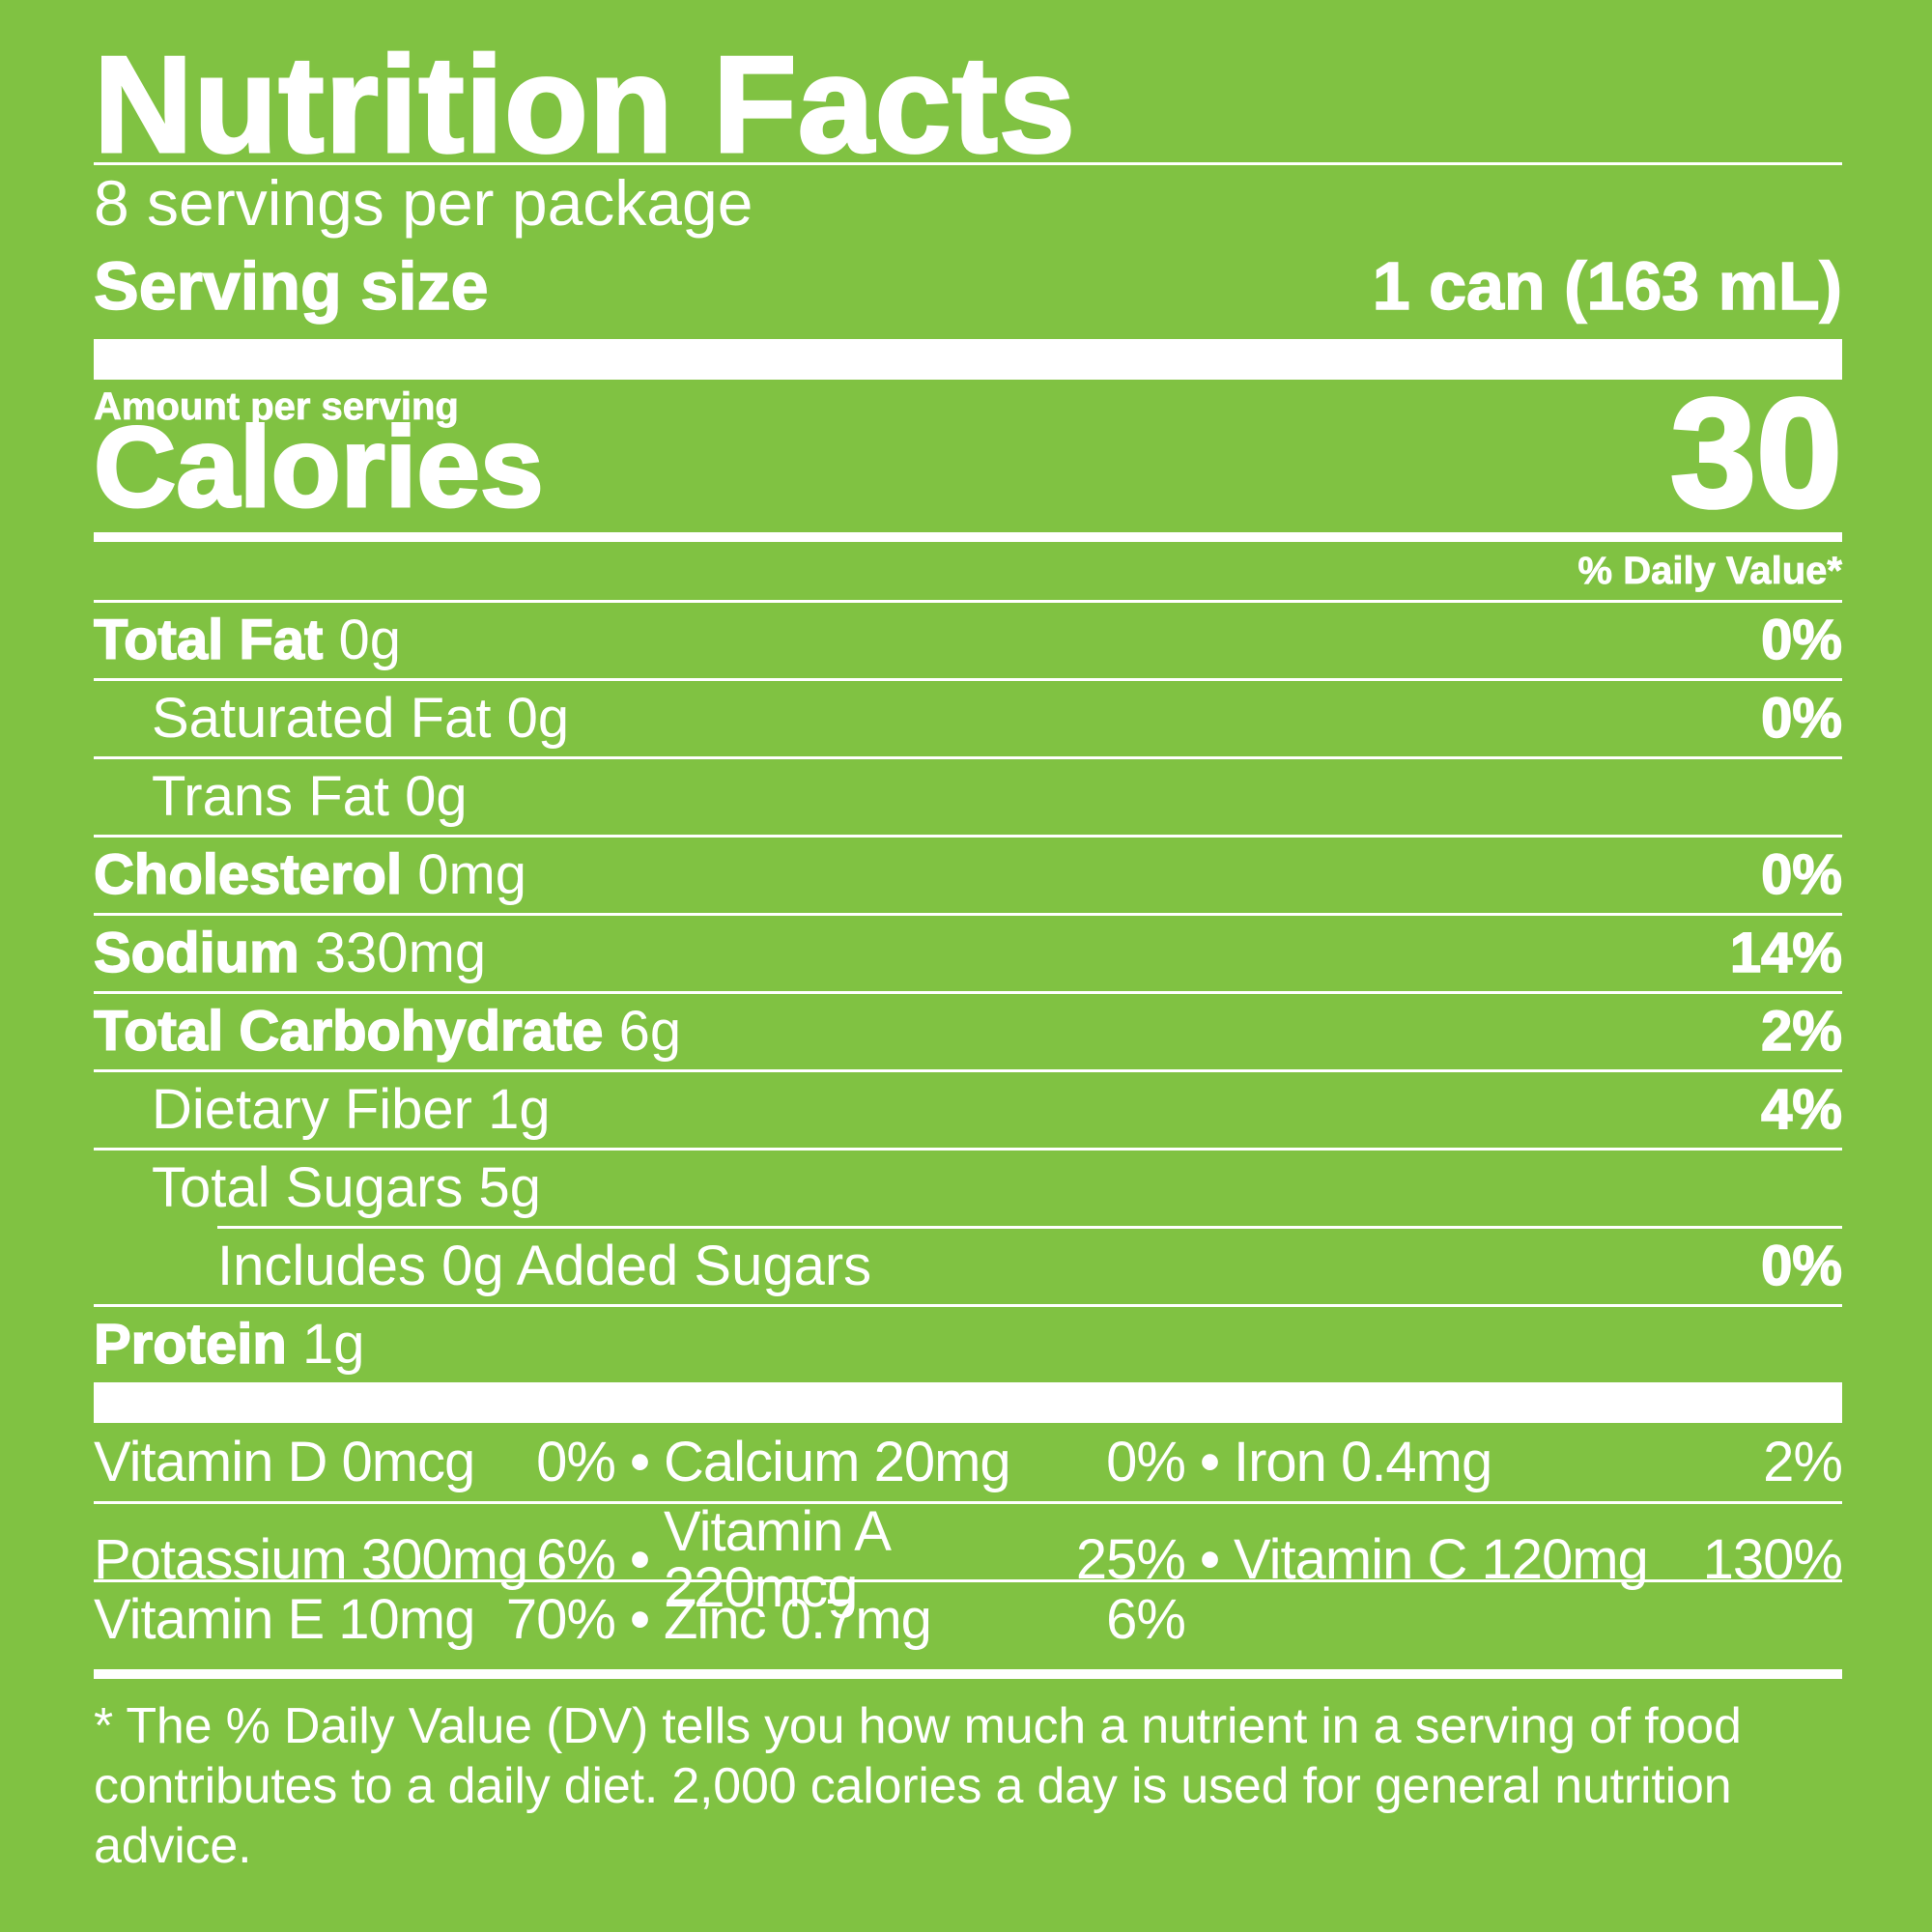 This screenshot has height=1932, width=1932. Describe the element at coordinates (650, 1031) in the screenshot. I see `nutrient-amount: 6g` at that location.